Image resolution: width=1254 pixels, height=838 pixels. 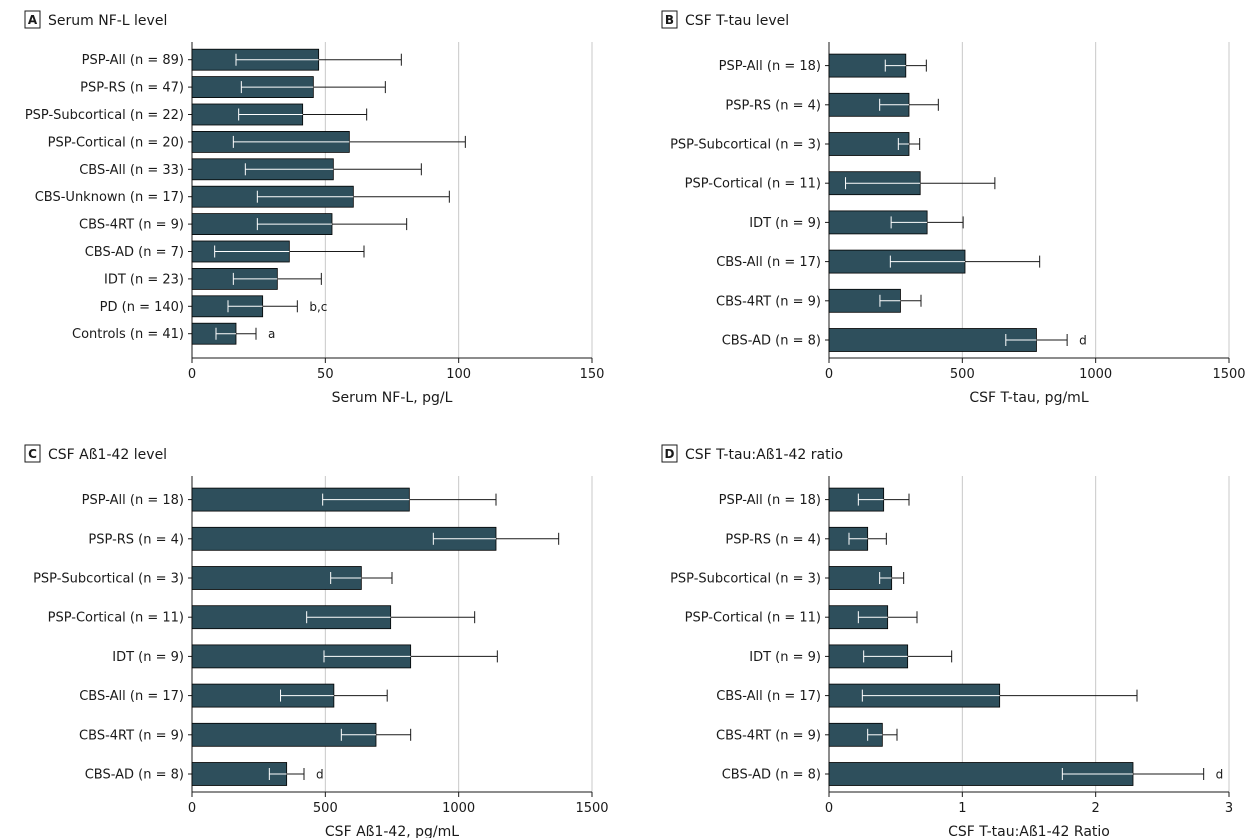 What do you see at coordinates (104, 115) in the screenshot?
I see `category-label: PSP-Subcortical (n = 22)` at bounding box center [104, 115].